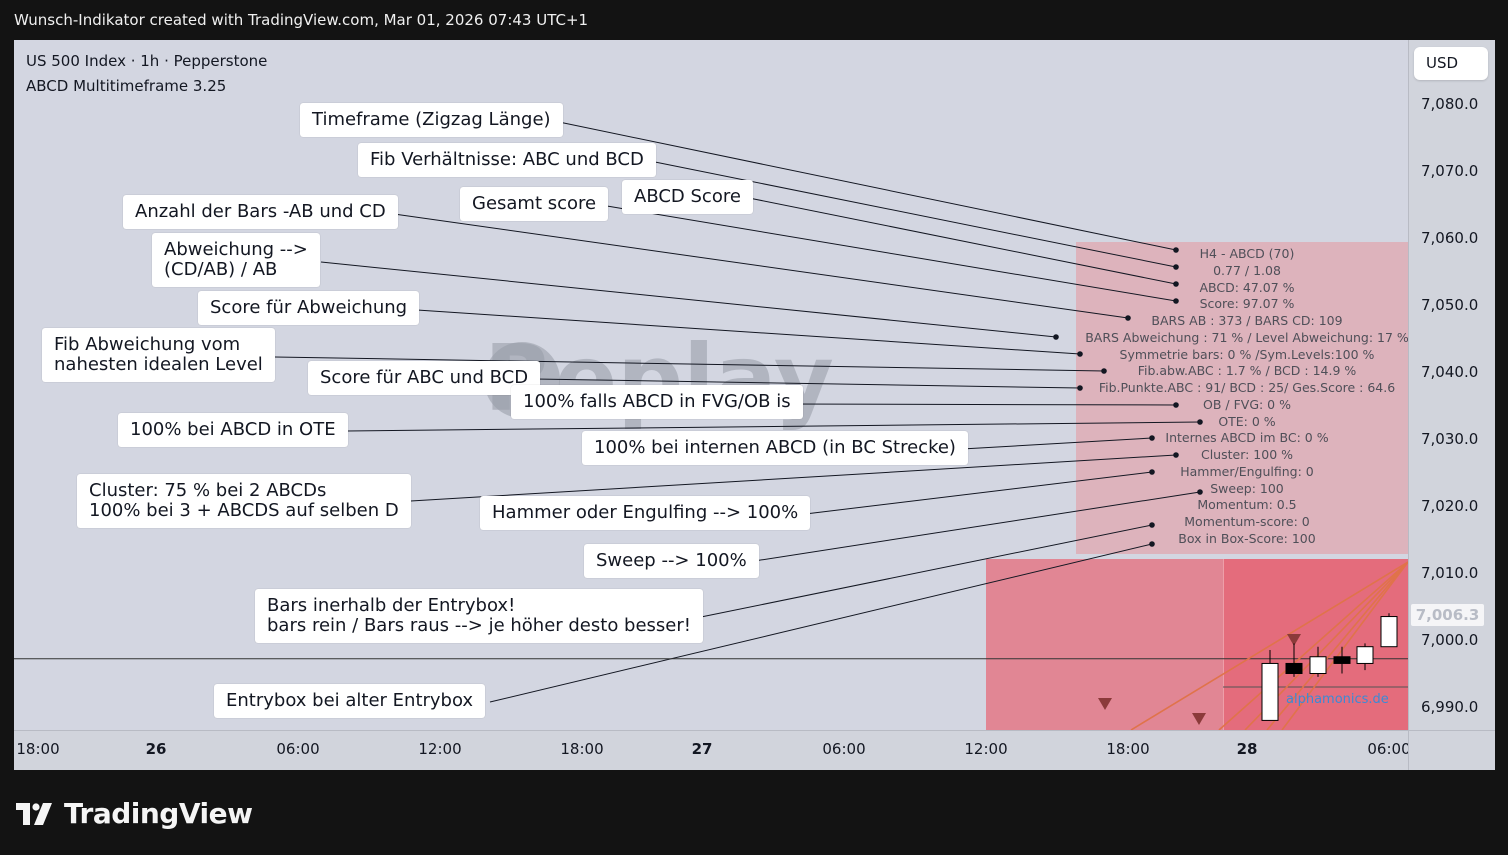  Describe the element at coordinates (1247, 505) in the screenshot. I see `info-line: Momentum: 0.5` at that location.